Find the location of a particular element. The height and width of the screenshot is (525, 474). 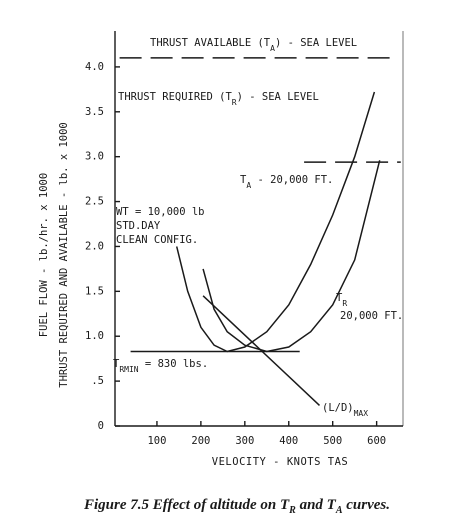

annotation: TA - 20,000 FT. is located at coordinates (286, 182).